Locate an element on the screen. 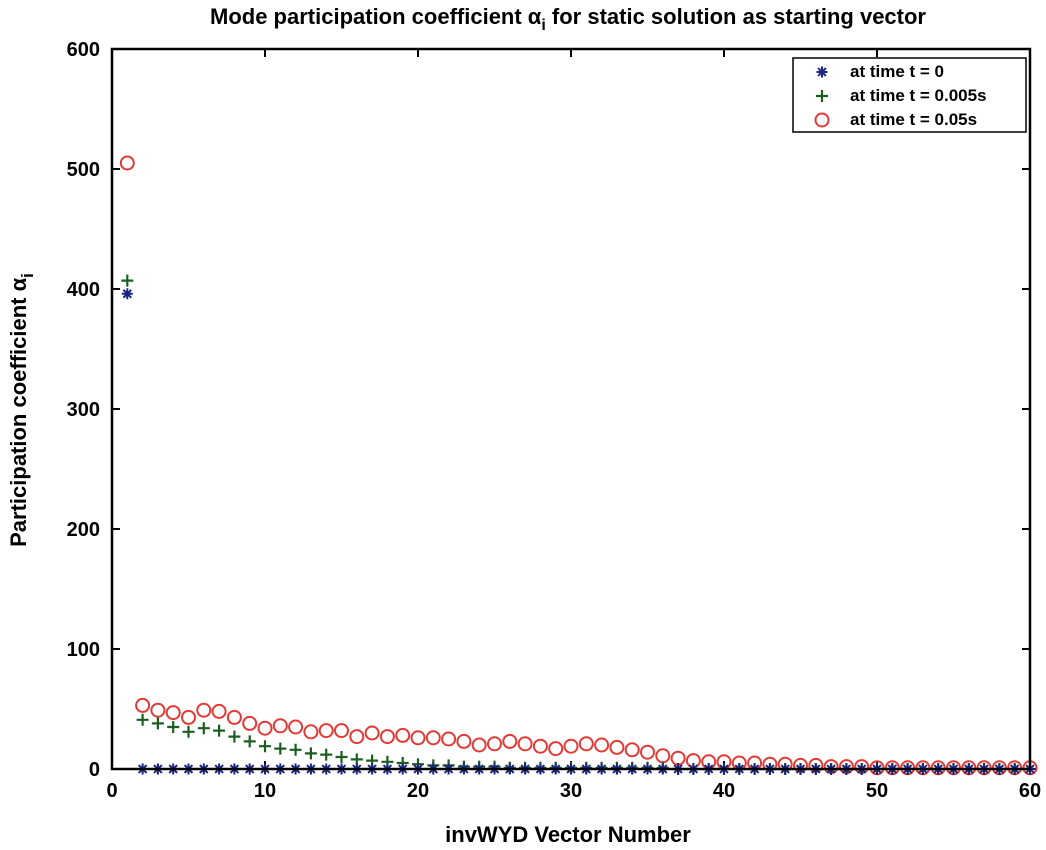 This screenshot has width=1046, height=850. legend-label-series-2: at time t = 0.05s is located at coordinates (913, 119).